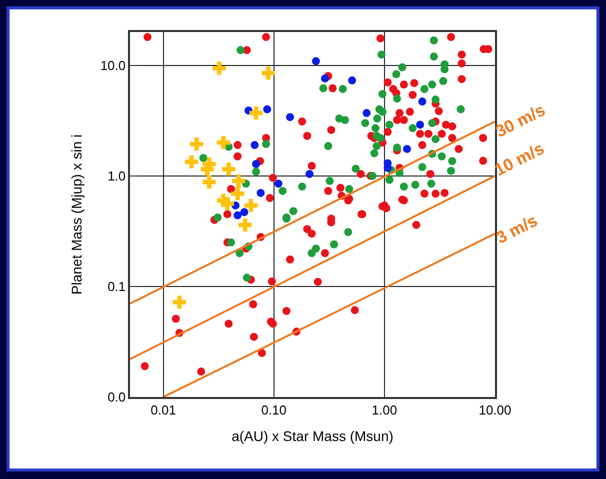  What do you see at coordinates (520, 121) in the screenshot?
I see `text: 30 m/s` at bounding box center [520, 121].